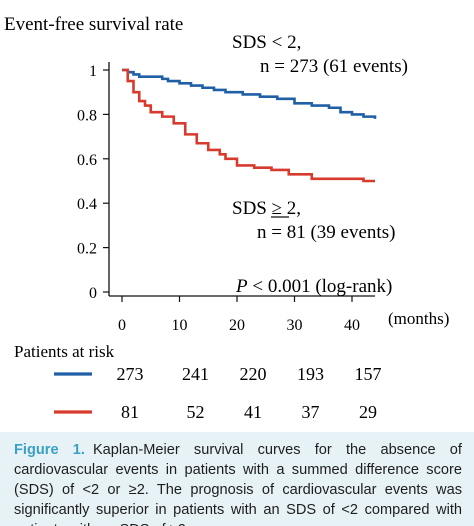 This screenshot has width=474, height=526. Describe the element at coordinates (49, 450) in the screenshot. I see `caption-label: Figure 1.` at that location.